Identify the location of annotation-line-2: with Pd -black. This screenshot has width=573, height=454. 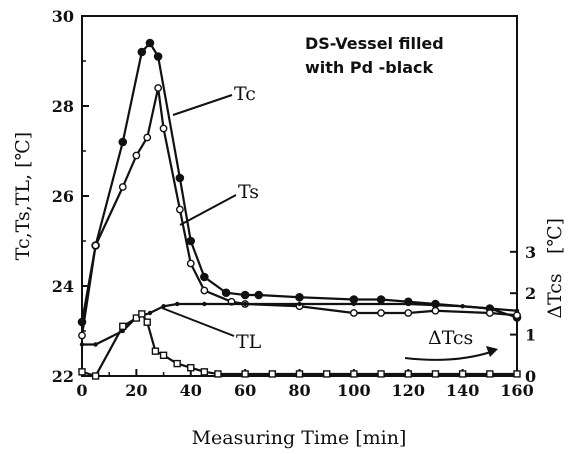
(369, 67).